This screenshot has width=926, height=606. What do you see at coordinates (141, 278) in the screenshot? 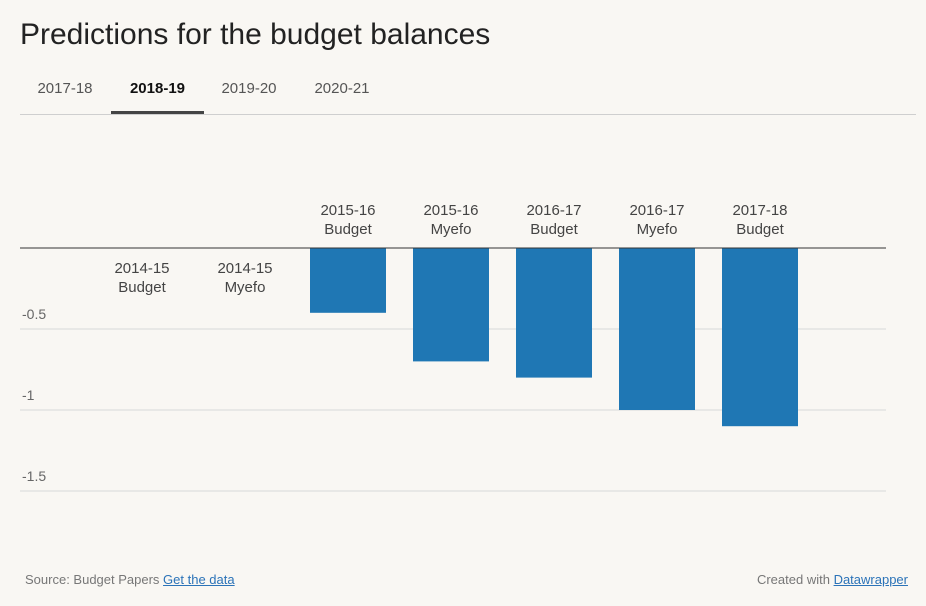
I see `bar-label: 2014-15 Budget` at bounding box center [141, 278].